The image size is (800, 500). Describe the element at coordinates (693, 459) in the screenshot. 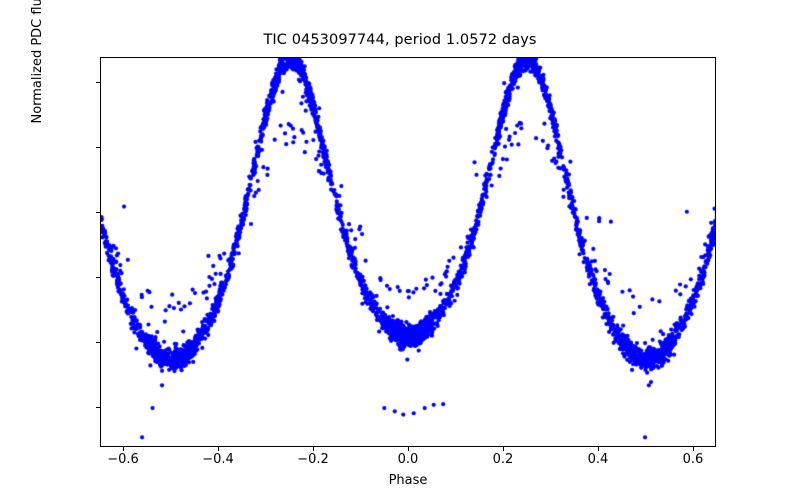

I see `x-tick-label: 0.6` at that location.